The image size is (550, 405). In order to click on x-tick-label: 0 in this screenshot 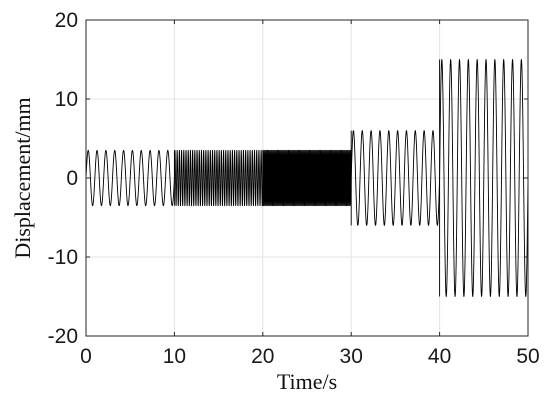, I will do `click(86, 356)`.